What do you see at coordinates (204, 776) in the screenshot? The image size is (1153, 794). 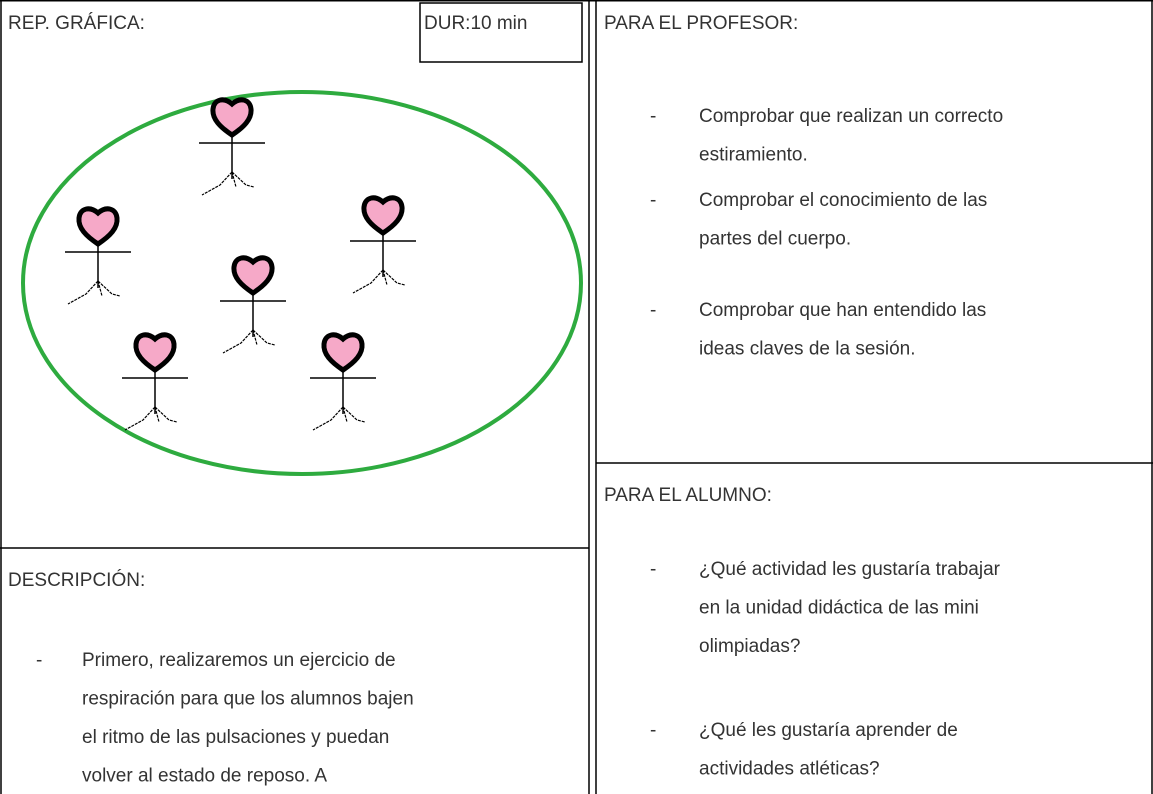 I see `item-line: volver al estado de reposo. A` at bounding box center [204, 776].